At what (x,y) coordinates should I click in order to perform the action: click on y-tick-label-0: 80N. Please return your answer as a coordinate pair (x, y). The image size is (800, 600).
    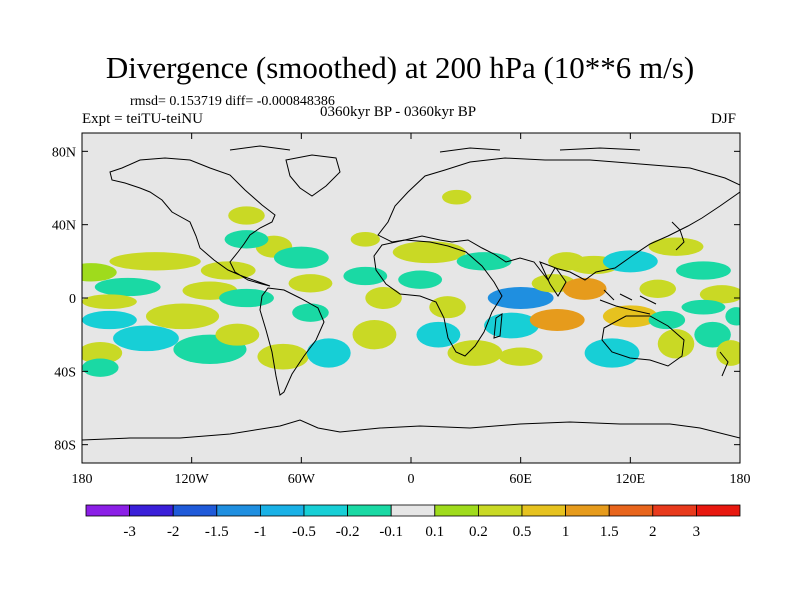
    Looking at the image, I should click on (64, 152).